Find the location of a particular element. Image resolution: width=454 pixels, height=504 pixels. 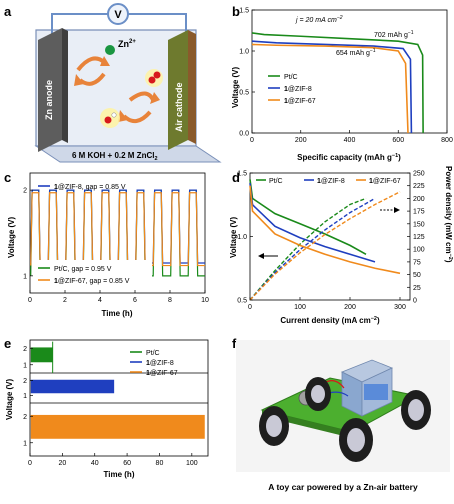

x-tick-label-b: 600 is located at coordinates (398, 140).